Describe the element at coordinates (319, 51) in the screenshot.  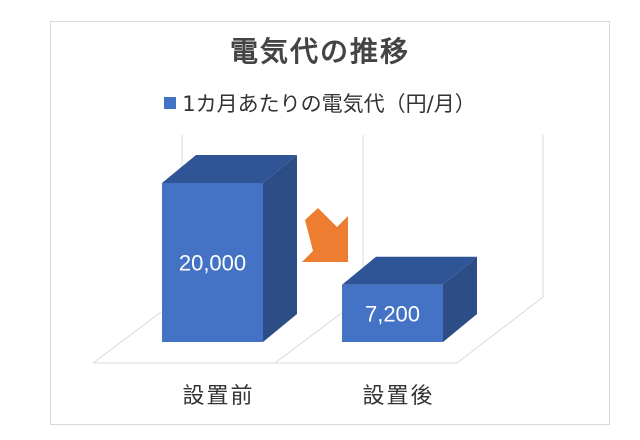
I see `chart-title: 電気代の推移` at that location.